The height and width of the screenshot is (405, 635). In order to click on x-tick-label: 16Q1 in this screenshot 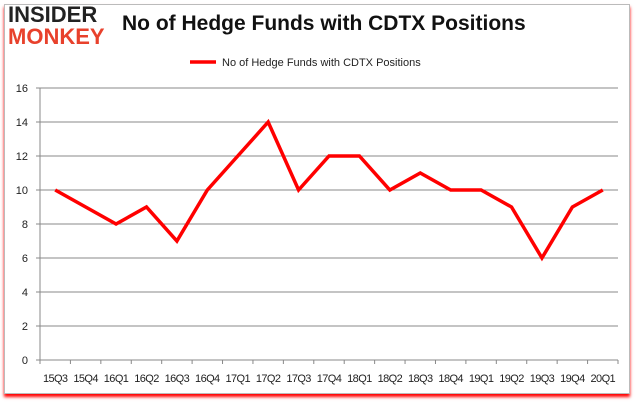, I will do `click(116, 379)`.